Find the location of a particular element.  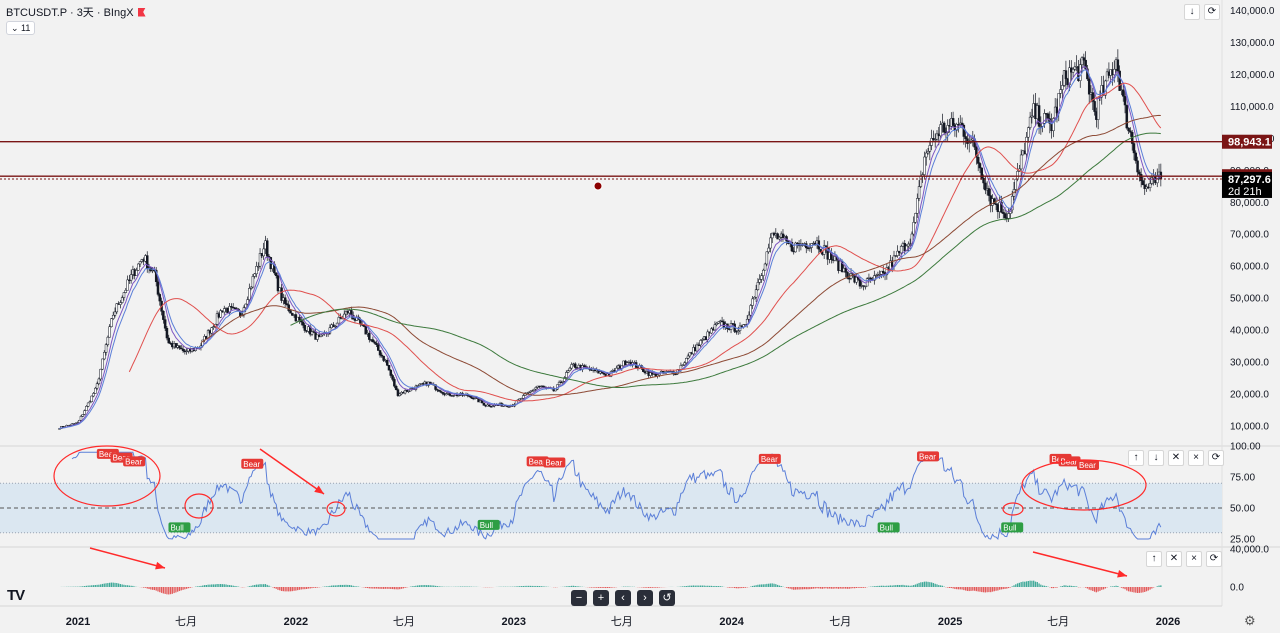

annotation-arrow-shaft is located at coordinates (292, 471).